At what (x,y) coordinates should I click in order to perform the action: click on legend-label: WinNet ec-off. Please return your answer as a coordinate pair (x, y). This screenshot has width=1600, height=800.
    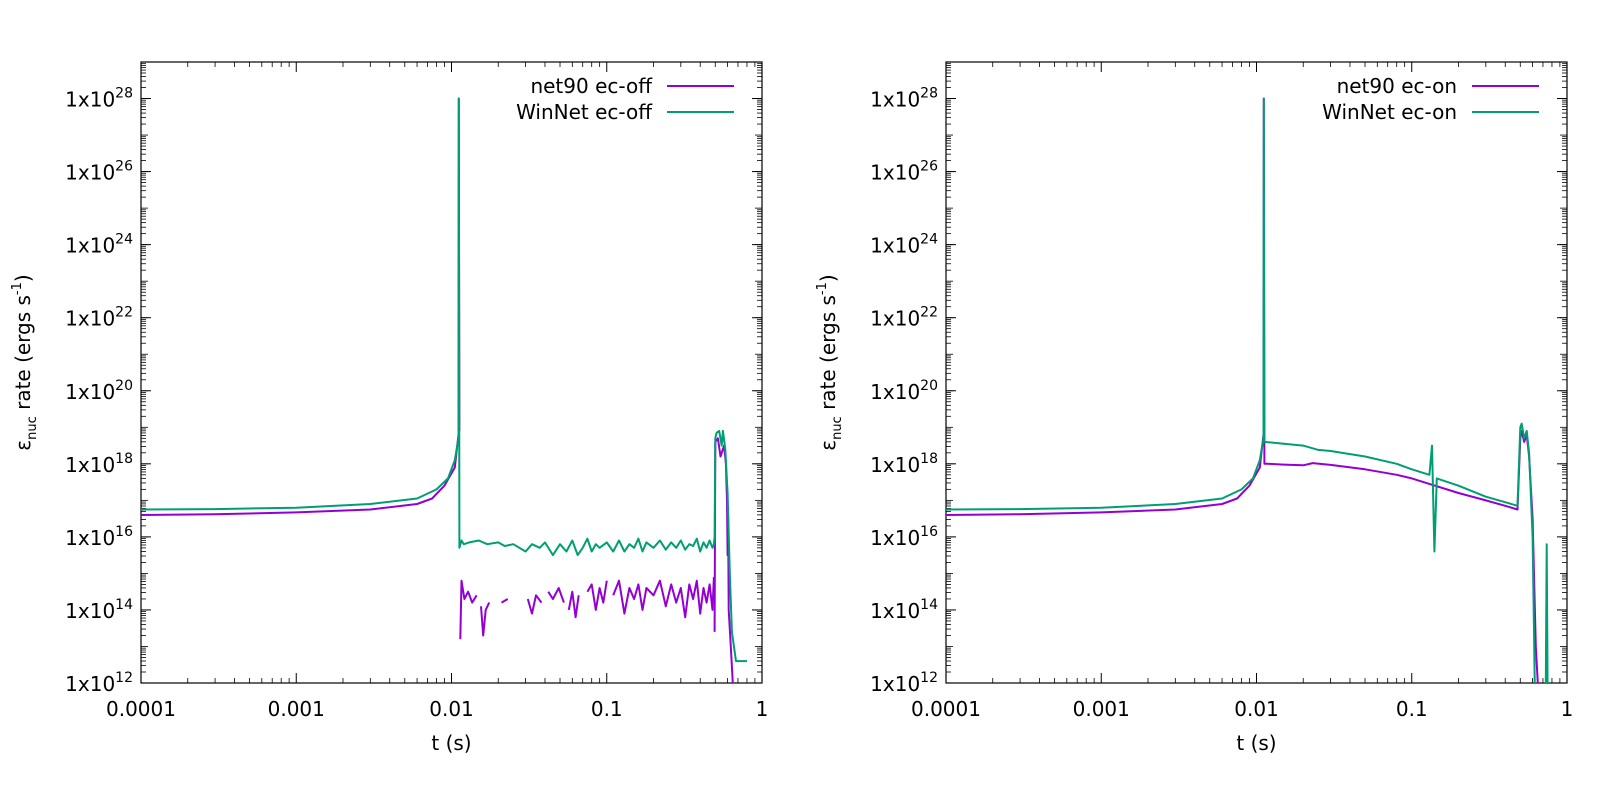
    Looking at the image, I should click on (584, 112).